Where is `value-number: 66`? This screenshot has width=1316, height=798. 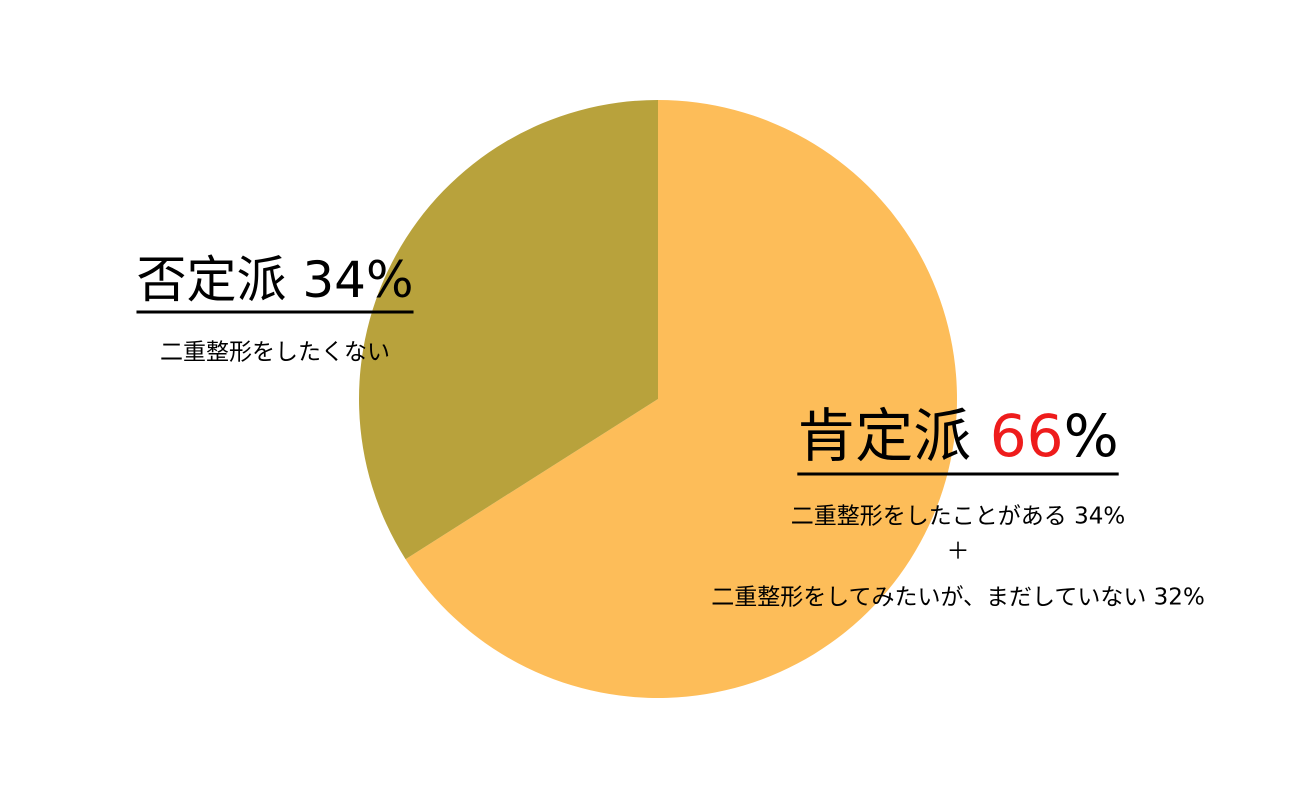
value-number: 66 is located at coordinates (1027, 436).